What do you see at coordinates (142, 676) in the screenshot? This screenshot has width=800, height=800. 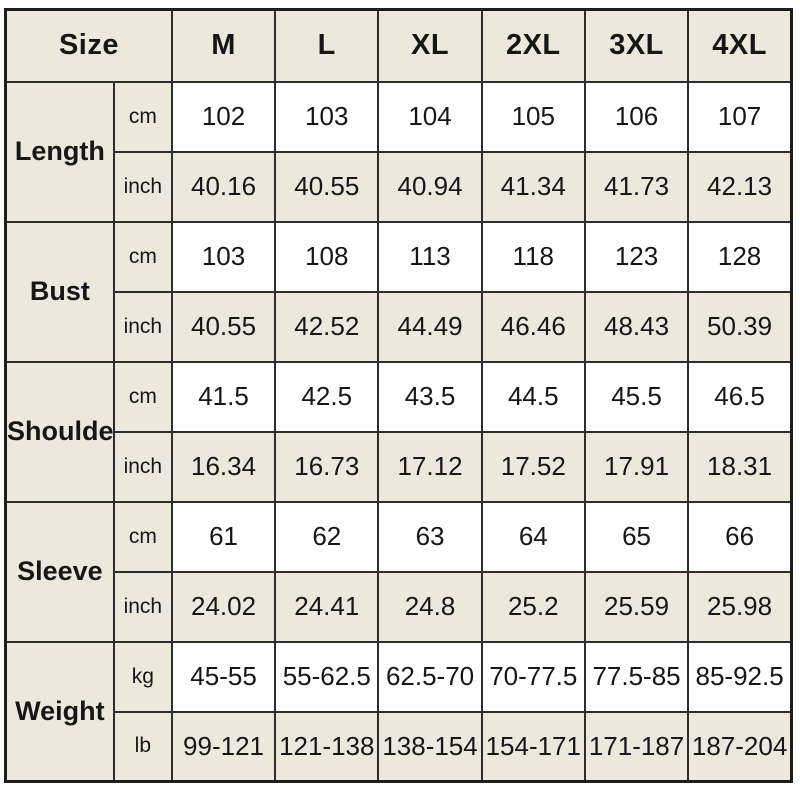 I see `unit-cell-weight-kg: kg` at bounding box center [142, 676].